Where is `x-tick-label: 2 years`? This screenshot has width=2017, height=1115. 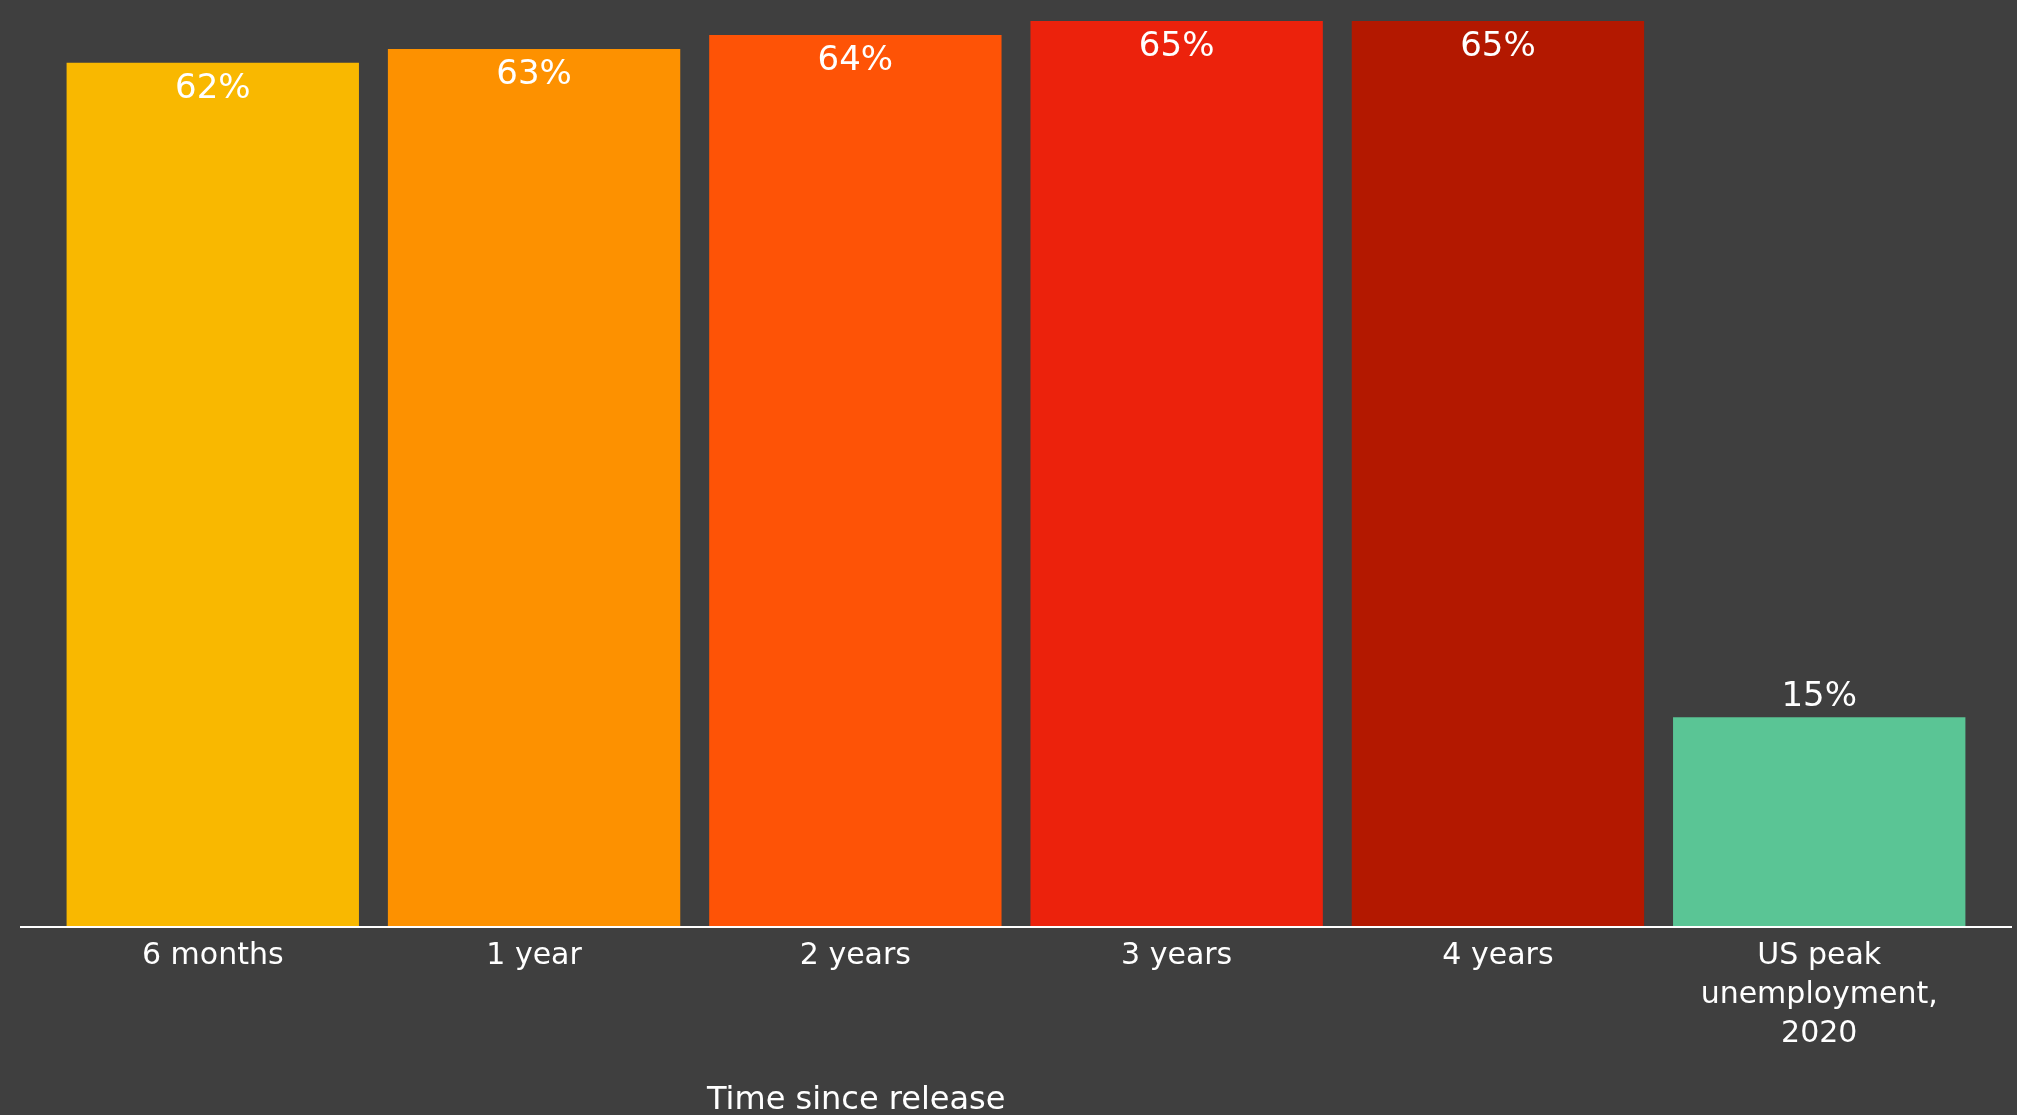
x-tick-label: 2 years is located at coordinates (855, 953).